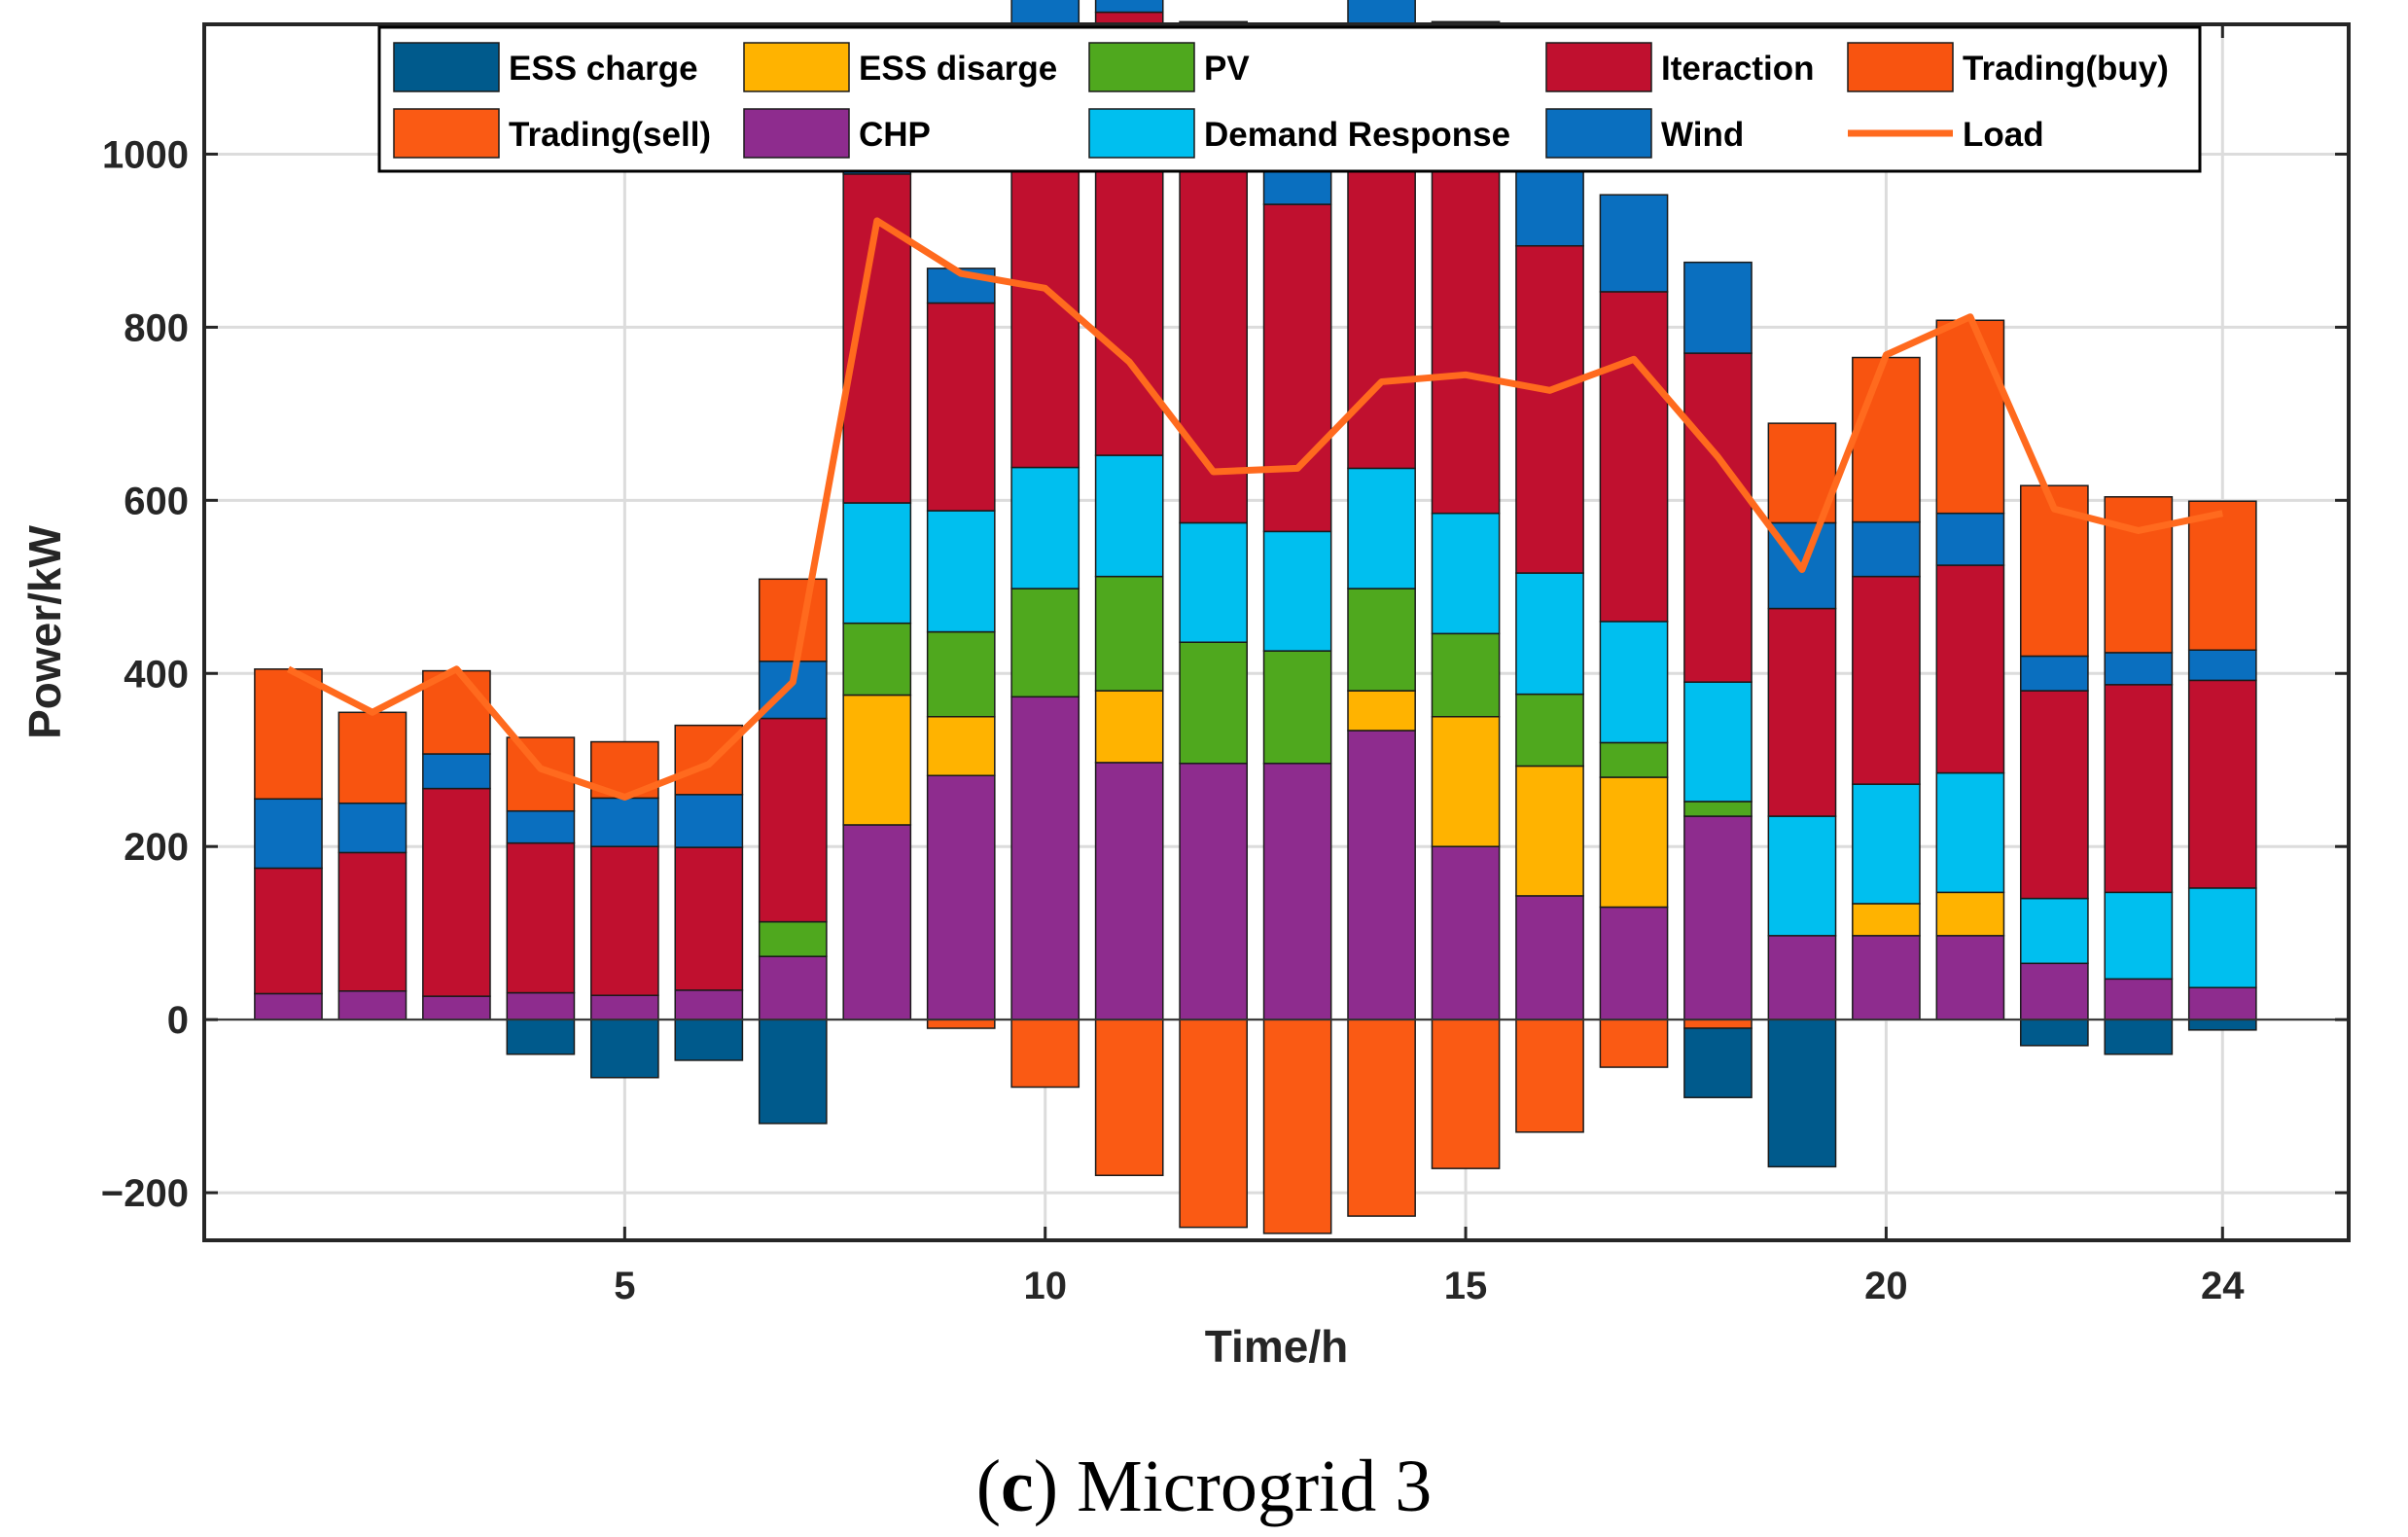 Image resolution: width=2408 pixels, height=1537 pixels. I want to click on x-tick-label: 15, so click(1466, 1286).